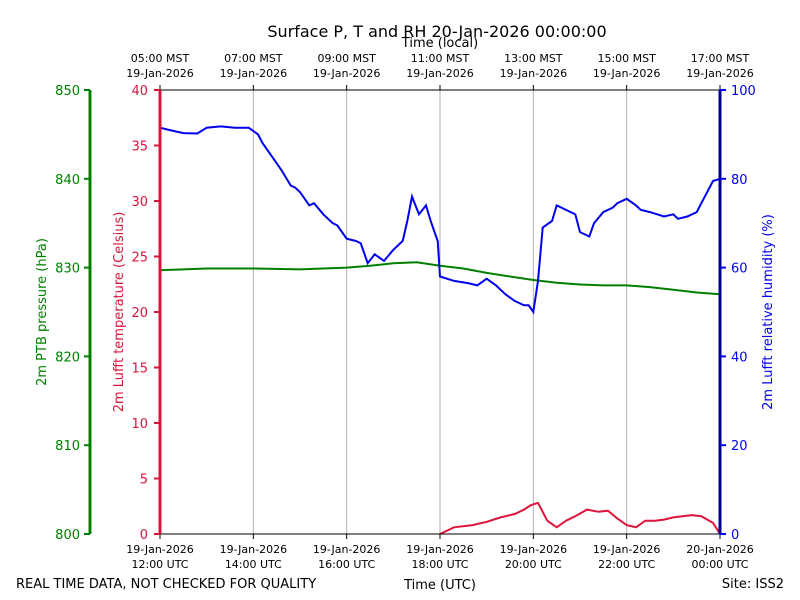  What do you see at coordinates (166, 584) in the screenshot?
I see `footer-warning: REAL TIME DATA, NOT CHECKED FOR QUALITY` at bounding box center [166, 584].